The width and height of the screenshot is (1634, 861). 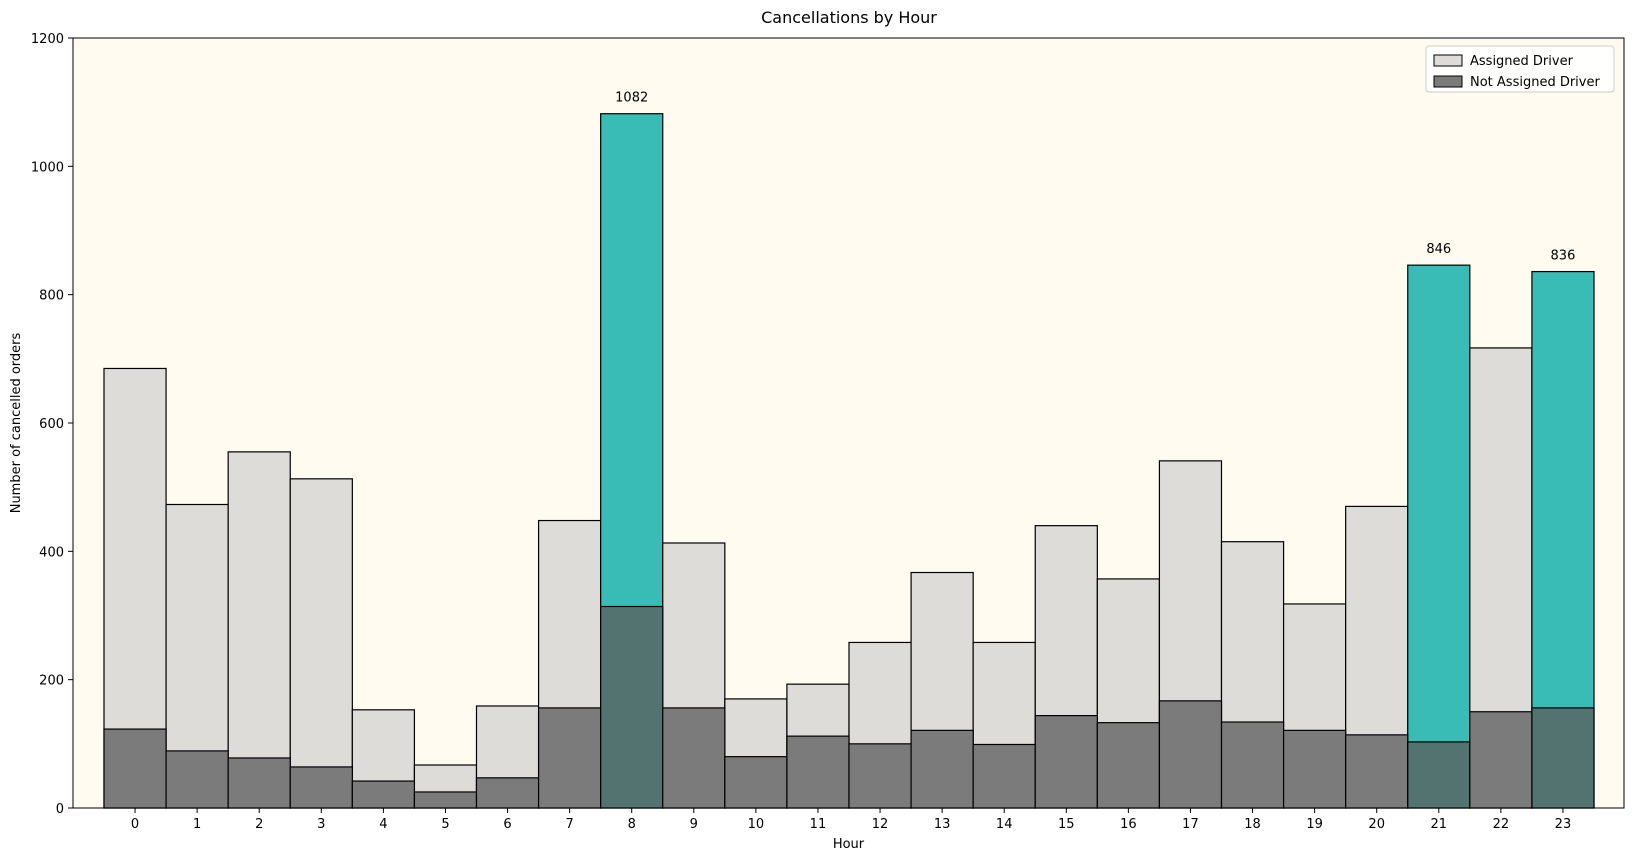 I want to click on y-axis: 0 200 400 600 800 1000 1200, so click(x=52, y=424).